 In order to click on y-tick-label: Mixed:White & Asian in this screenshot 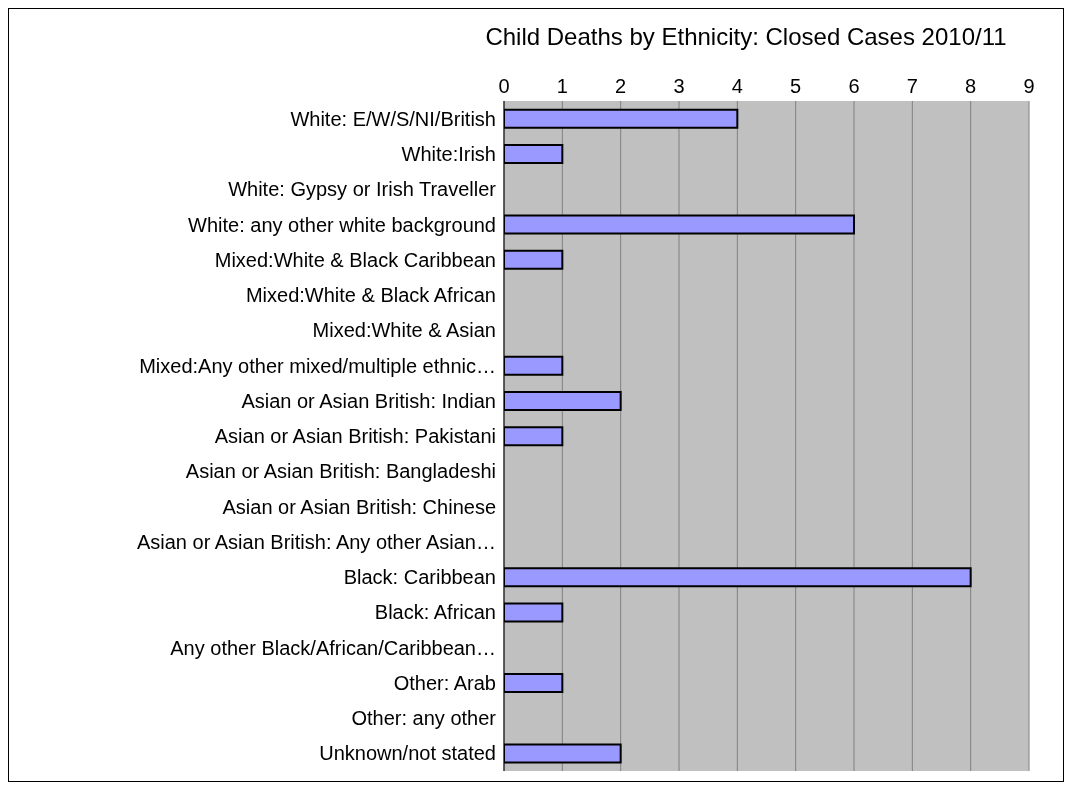, I will do `click(404, 330)`.